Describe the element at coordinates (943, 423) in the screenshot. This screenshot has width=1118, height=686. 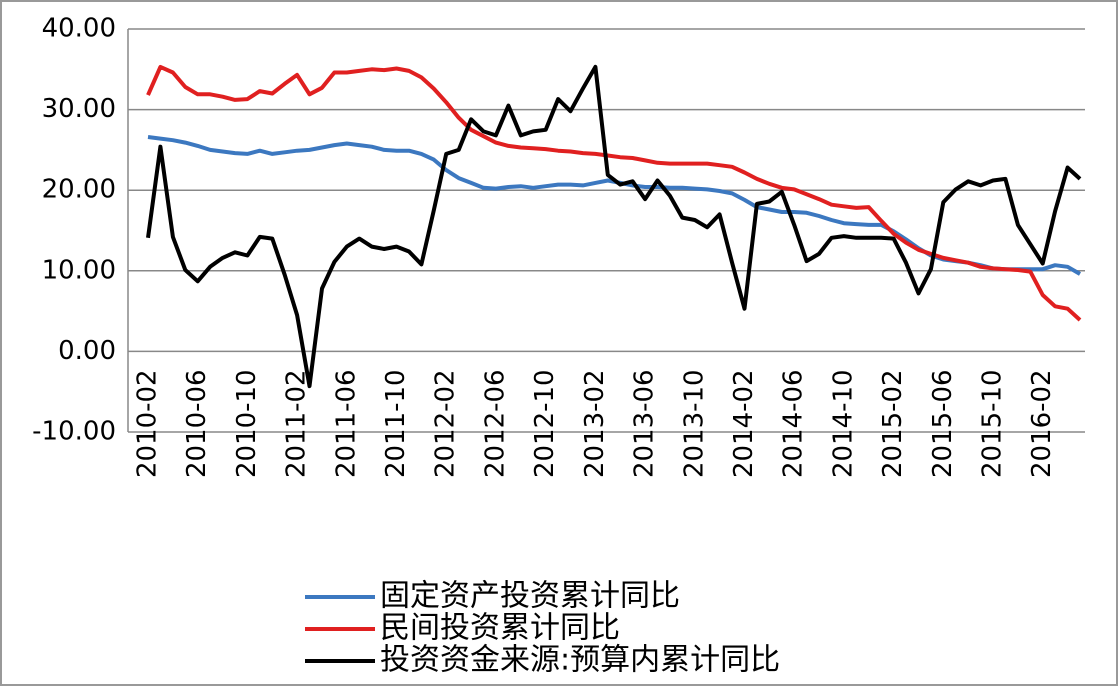
I see `x-tick-label: 2015-06` at that location.